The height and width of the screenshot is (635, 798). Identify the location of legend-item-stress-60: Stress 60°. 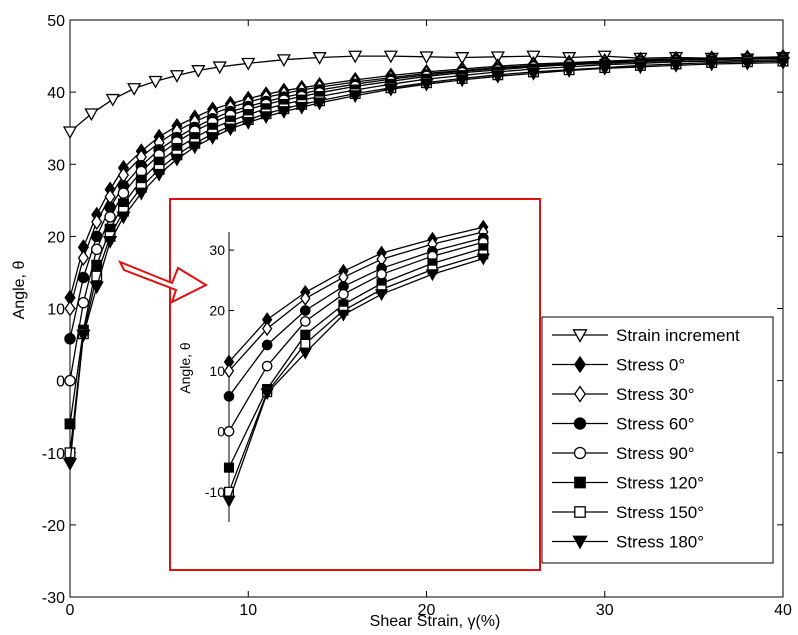
(623, 424).